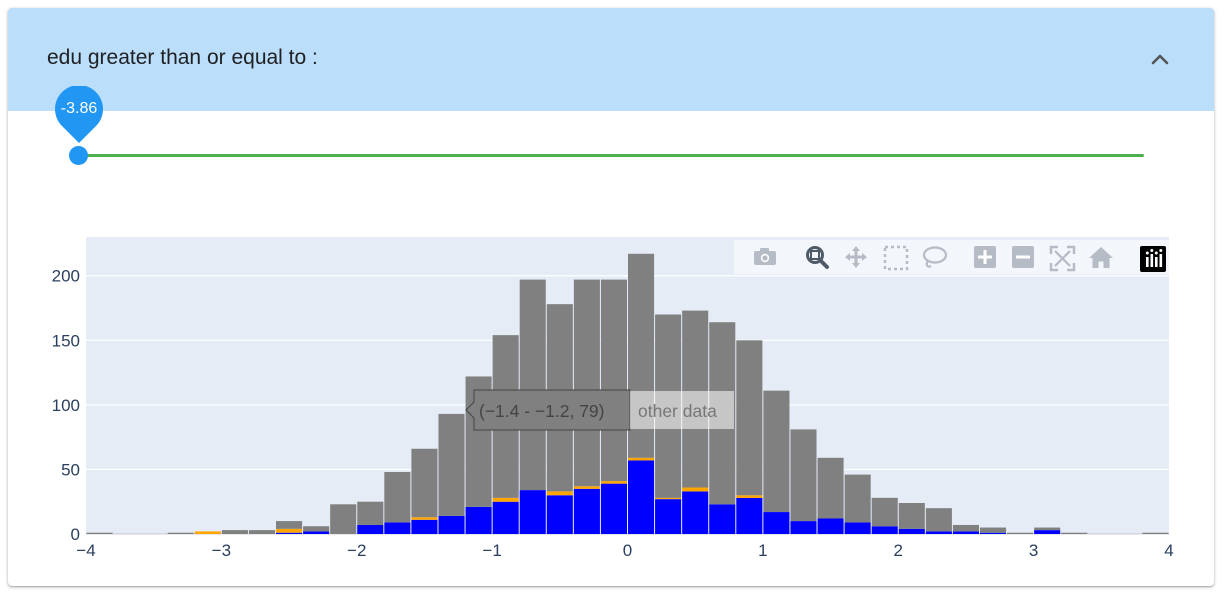  Describe the element at coordinates (627, 550) in the screenshot. I see `x-tick-label: 0` at that location.